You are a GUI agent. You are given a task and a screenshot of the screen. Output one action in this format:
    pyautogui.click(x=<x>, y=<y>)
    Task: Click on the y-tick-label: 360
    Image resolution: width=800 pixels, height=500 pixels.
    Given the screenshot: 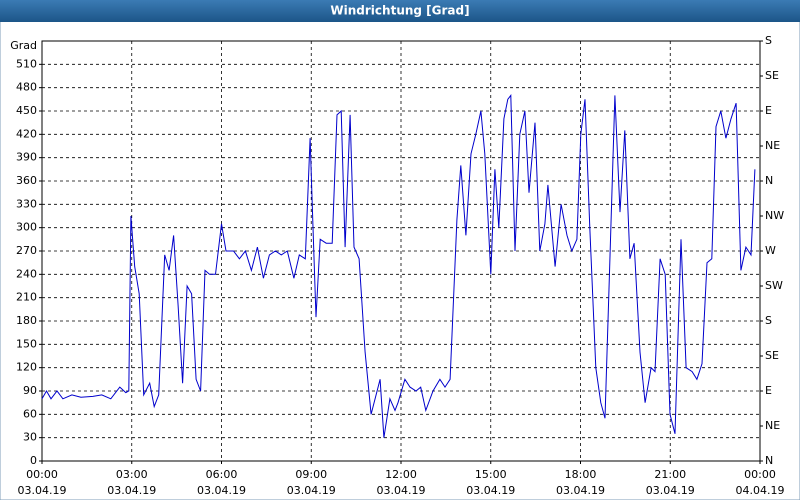 What is the action you would take?
    pyautogui.click(x=26, y=180)
    